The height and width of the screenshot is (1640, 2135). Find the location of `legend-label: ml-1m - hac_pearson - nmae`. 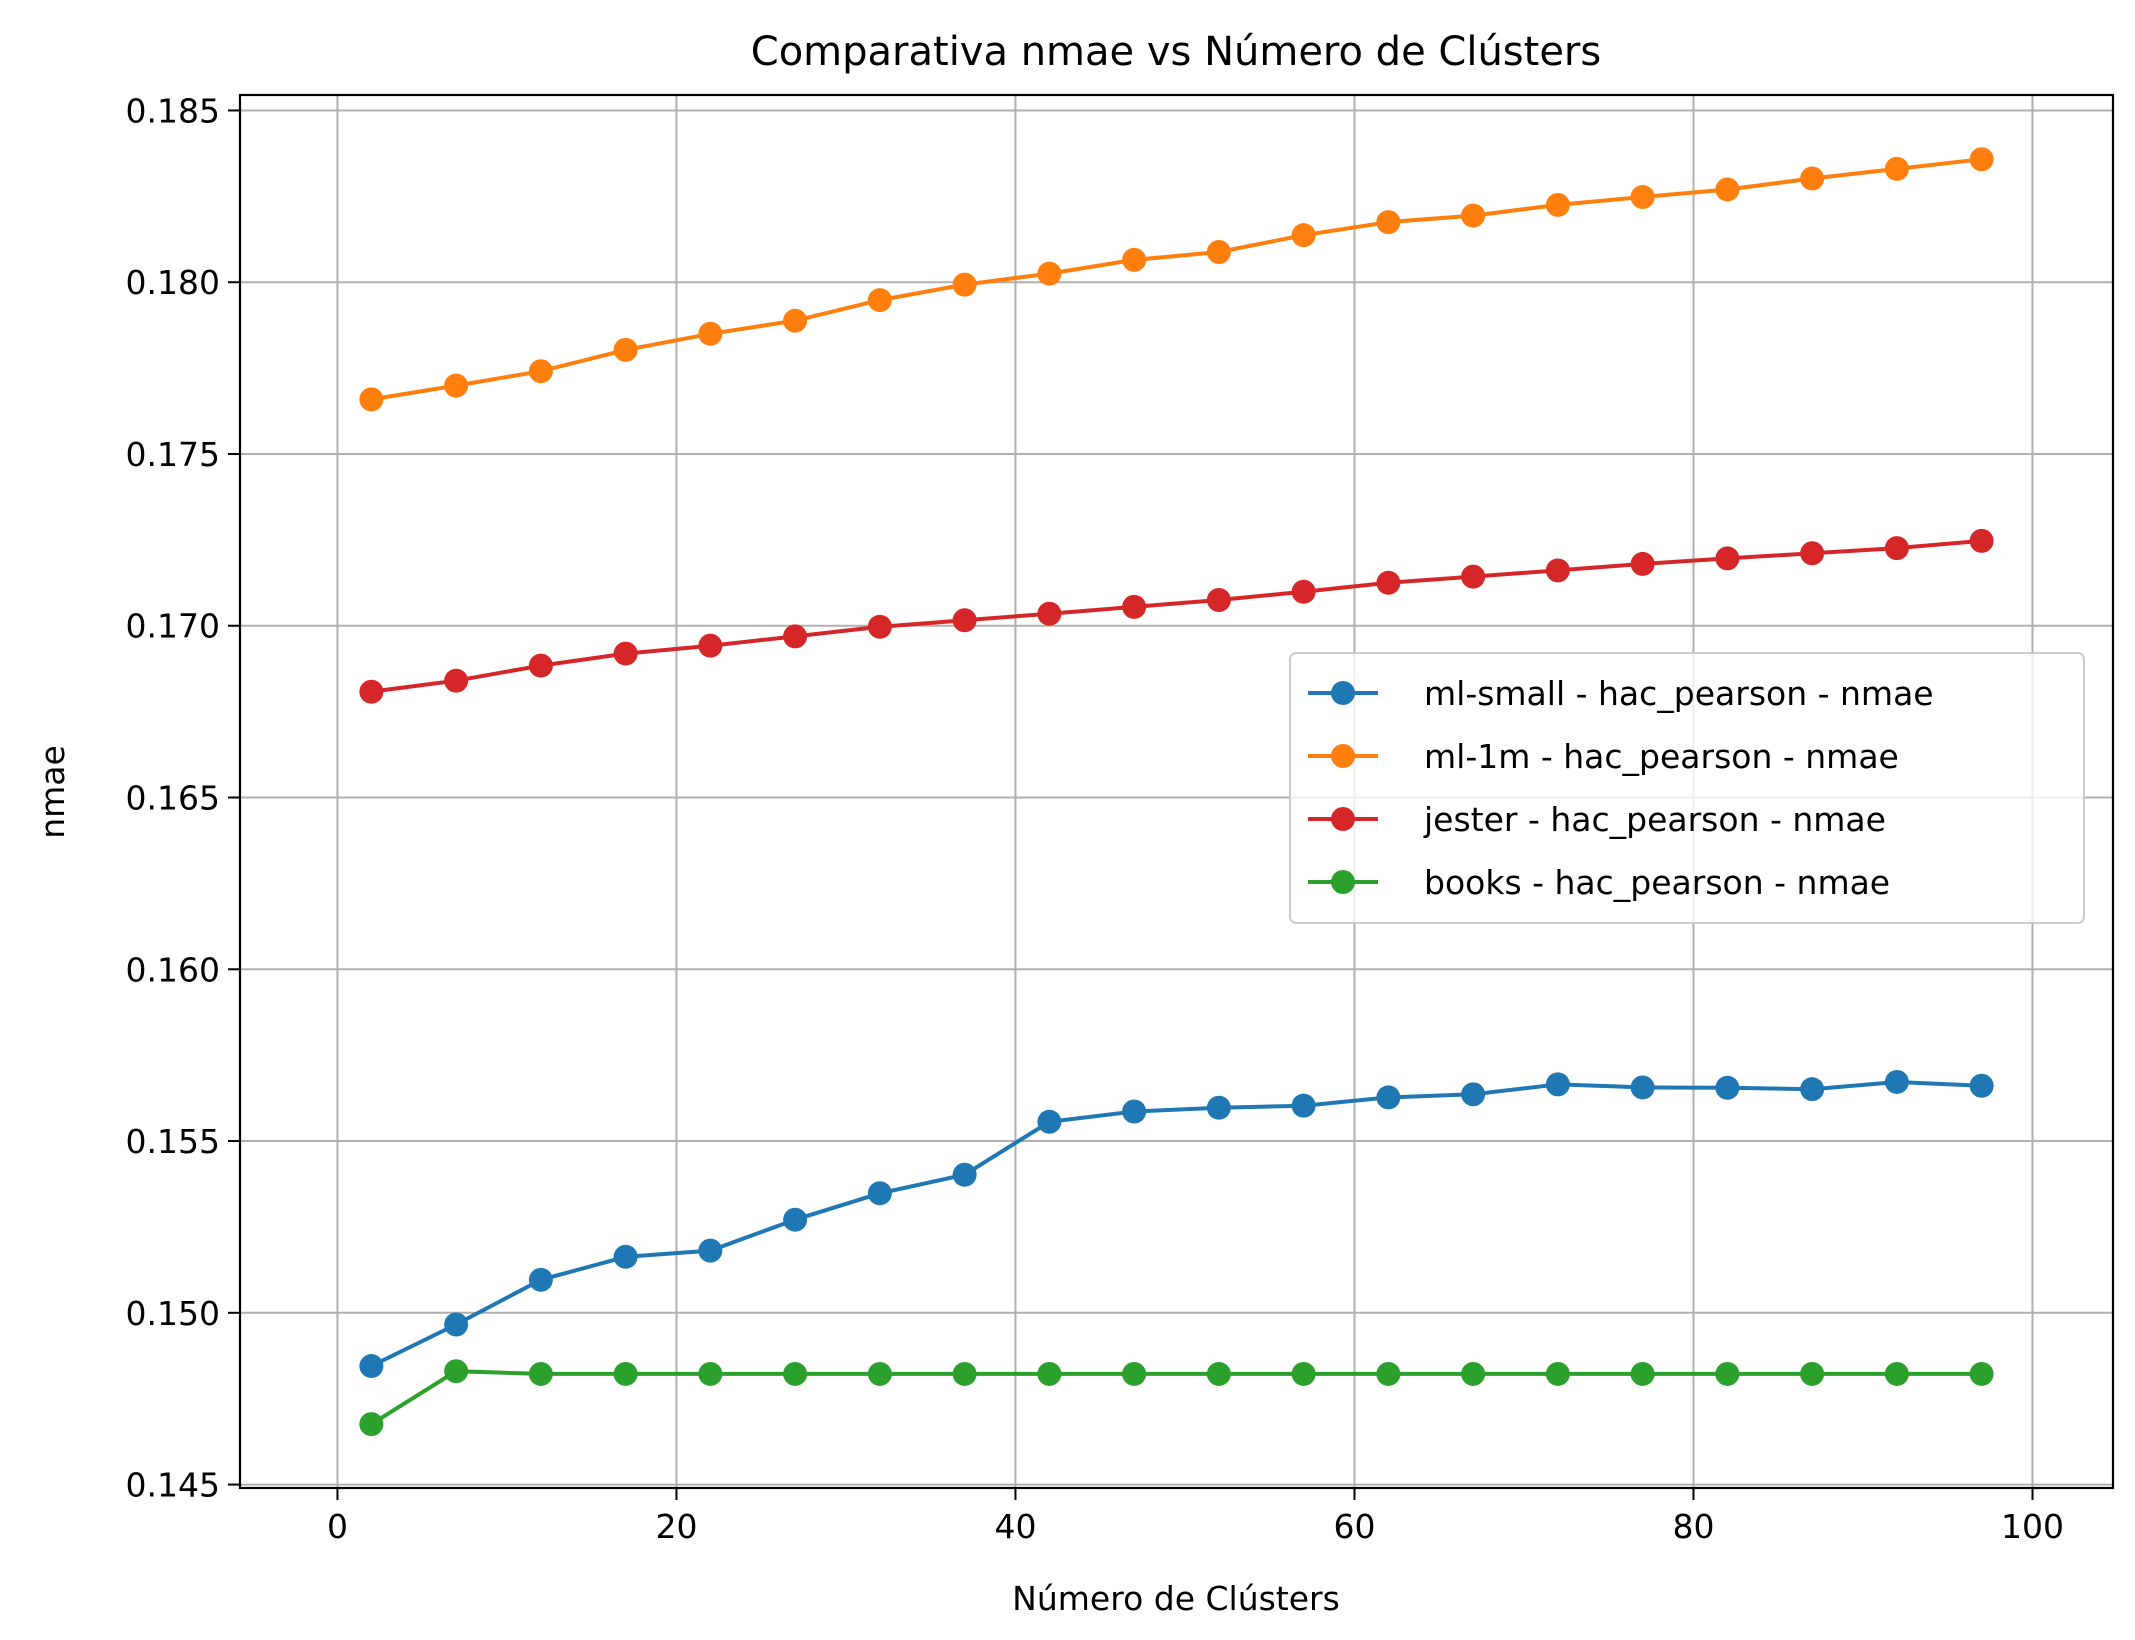

legend-label: ml-1m - hac_pearson - nmae is located at coordinates (1661, 756).